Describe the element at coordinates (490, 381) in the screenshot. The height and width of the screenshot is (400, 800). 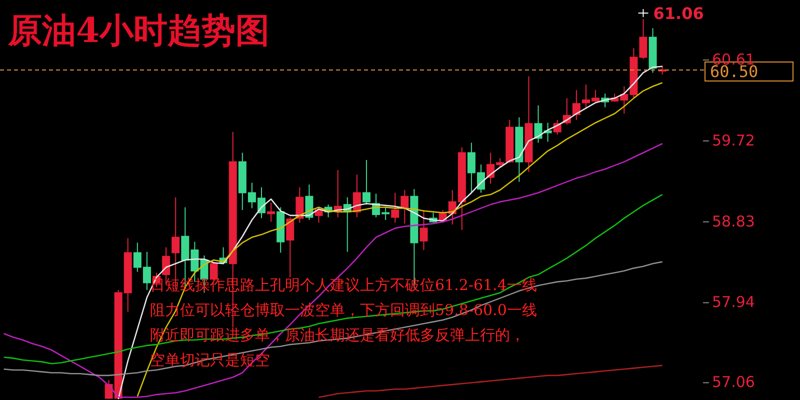
I see `line-series` at that location.